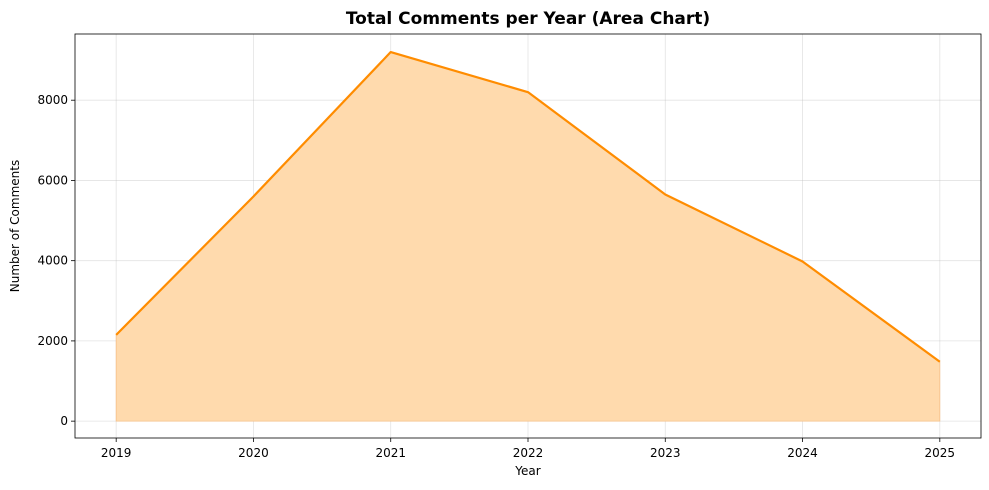  I want to click on chart-title: Total Comments per Year (Area Chart), so click(528, 19).